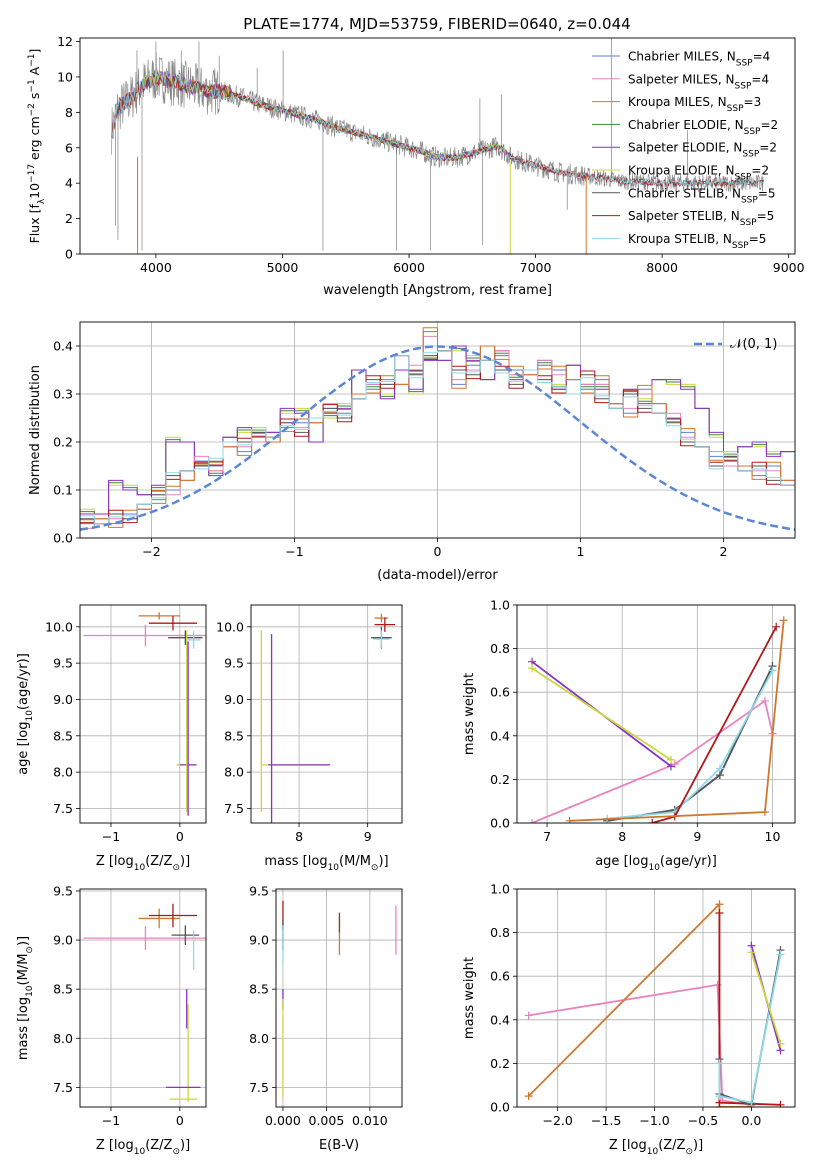  What do you see at coordinates (698, 81) in the screenshot?
I see `legend-label: Salpeter MILES, NSSP=4` at bounding box center [698, 81].